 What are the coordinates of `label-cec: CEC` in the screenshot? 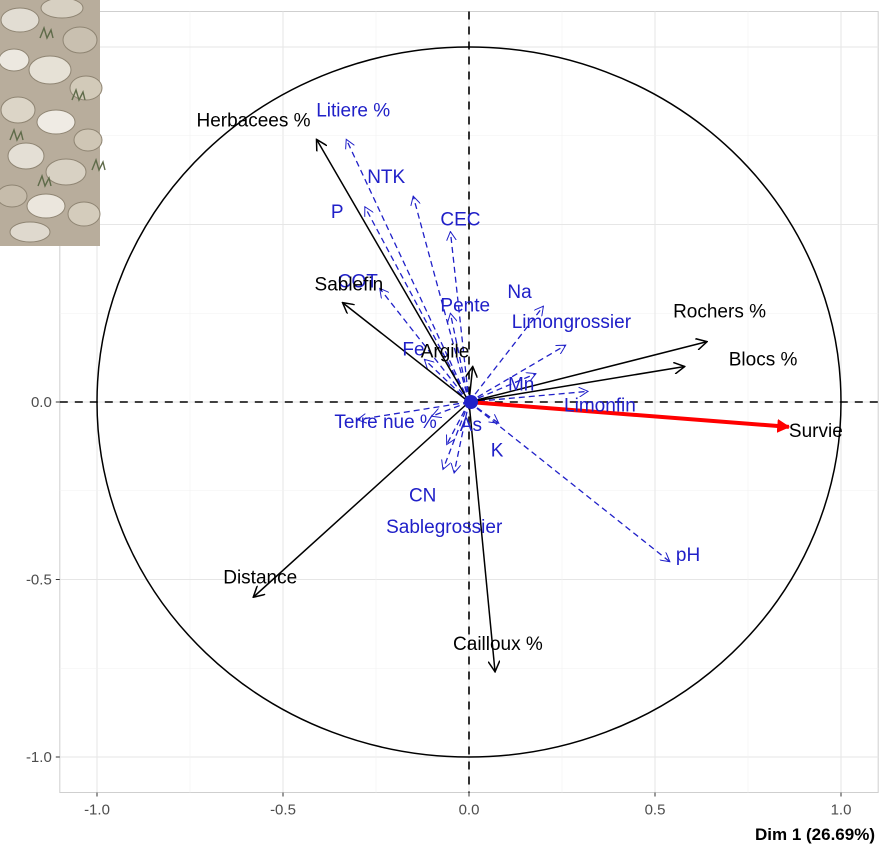 It's located at (460, 220).